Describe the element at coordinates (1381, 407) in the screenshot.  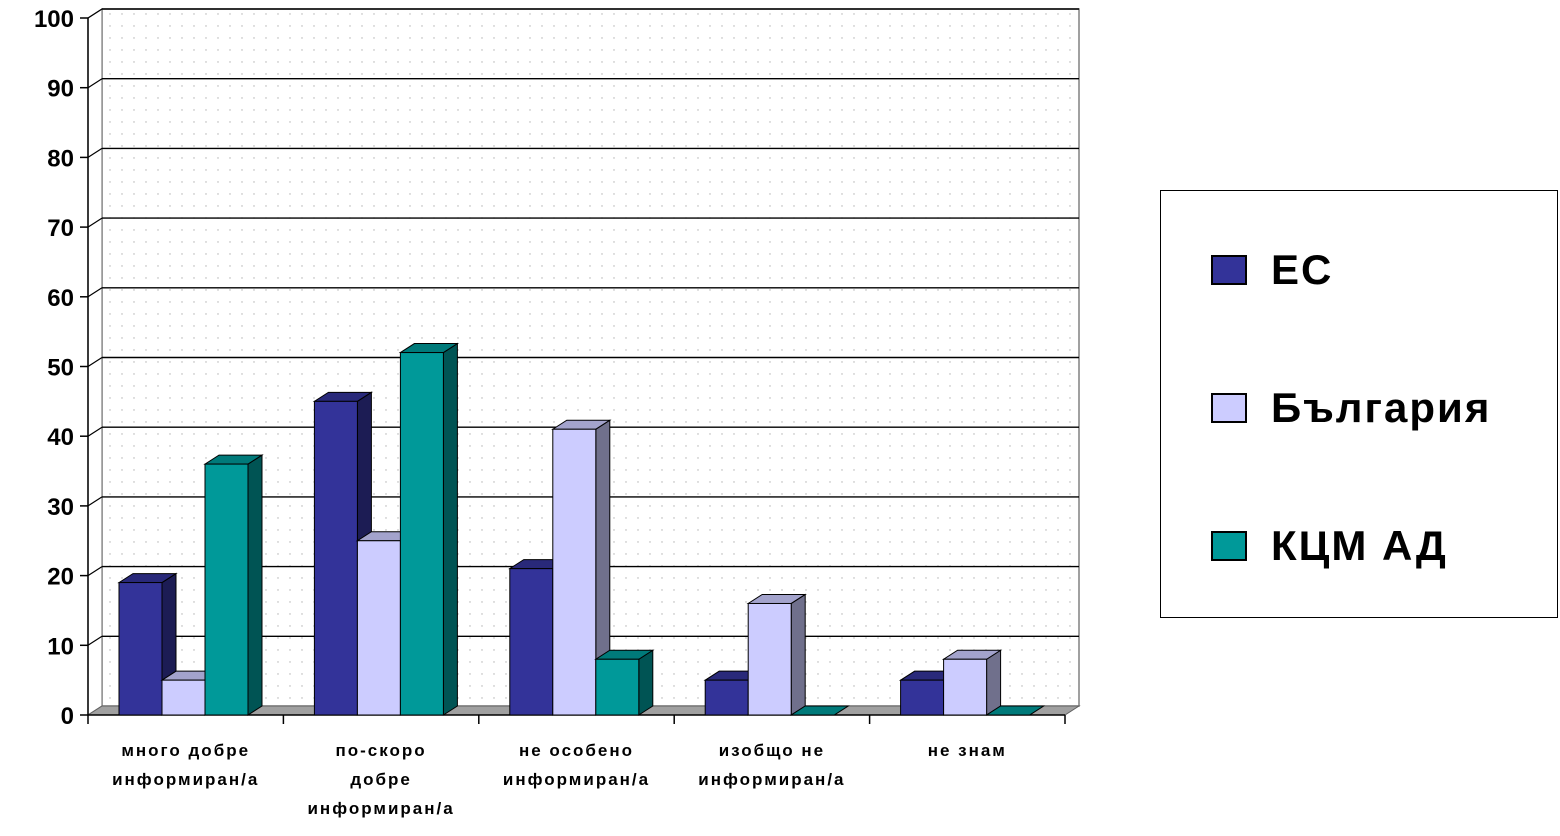
I see `legend-label-bulgaria: България` at that location.